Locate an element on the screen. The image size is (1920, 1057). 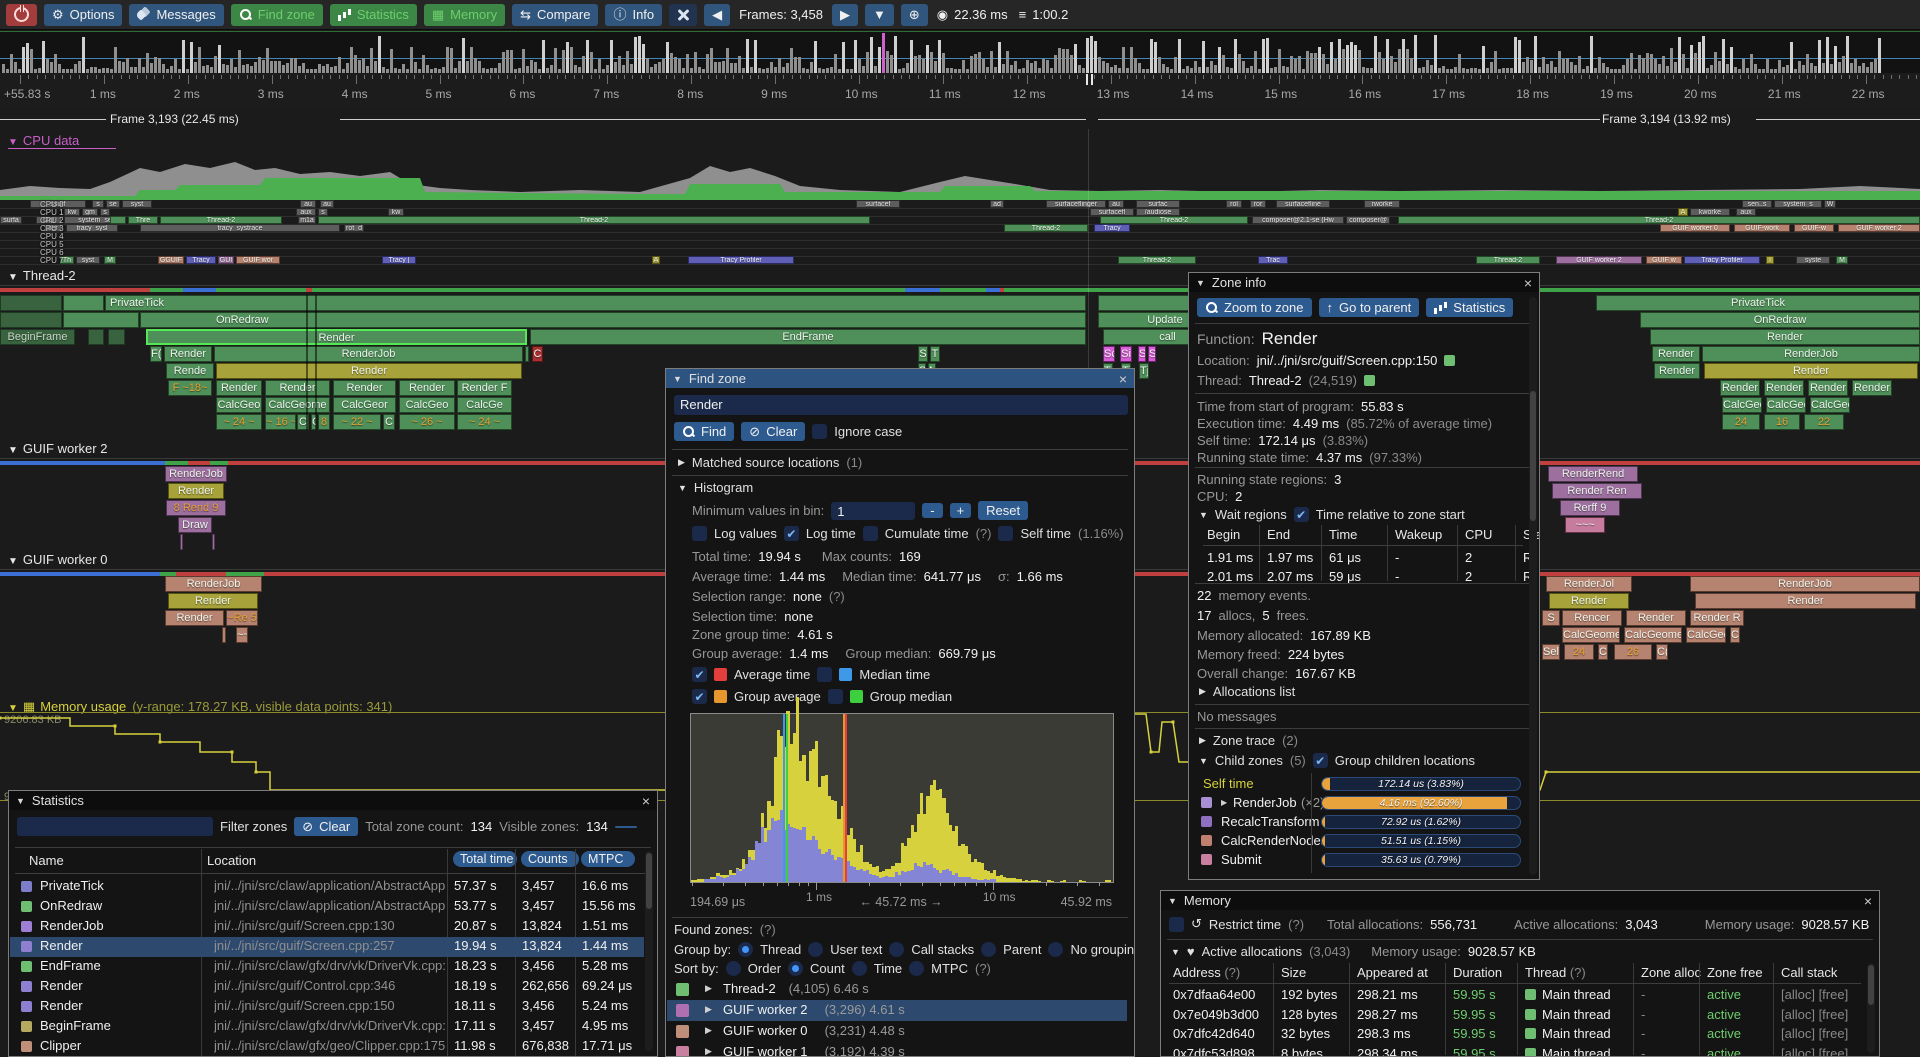
group-children-checkbox: ✔ is located at coordinates (1320, 760).